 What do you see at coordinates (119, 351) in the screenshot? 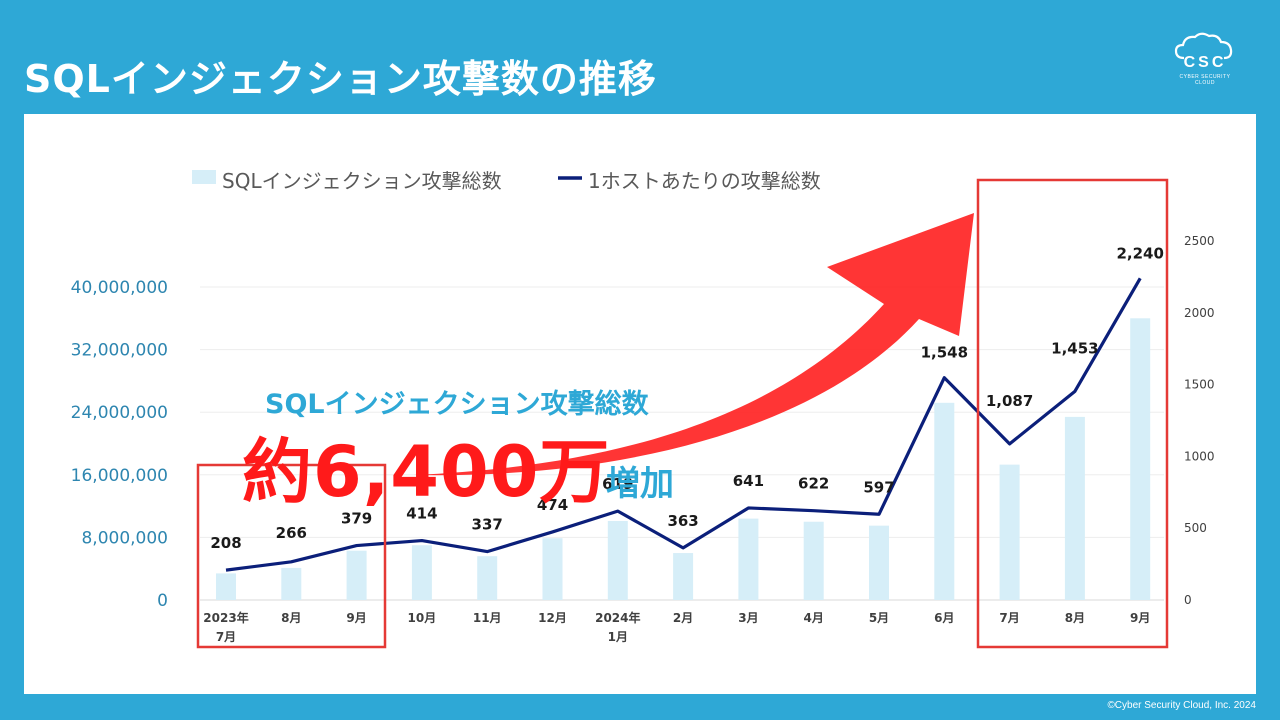
I see `y-left-tick: 32,000,000` at bounding box center [119, 351].